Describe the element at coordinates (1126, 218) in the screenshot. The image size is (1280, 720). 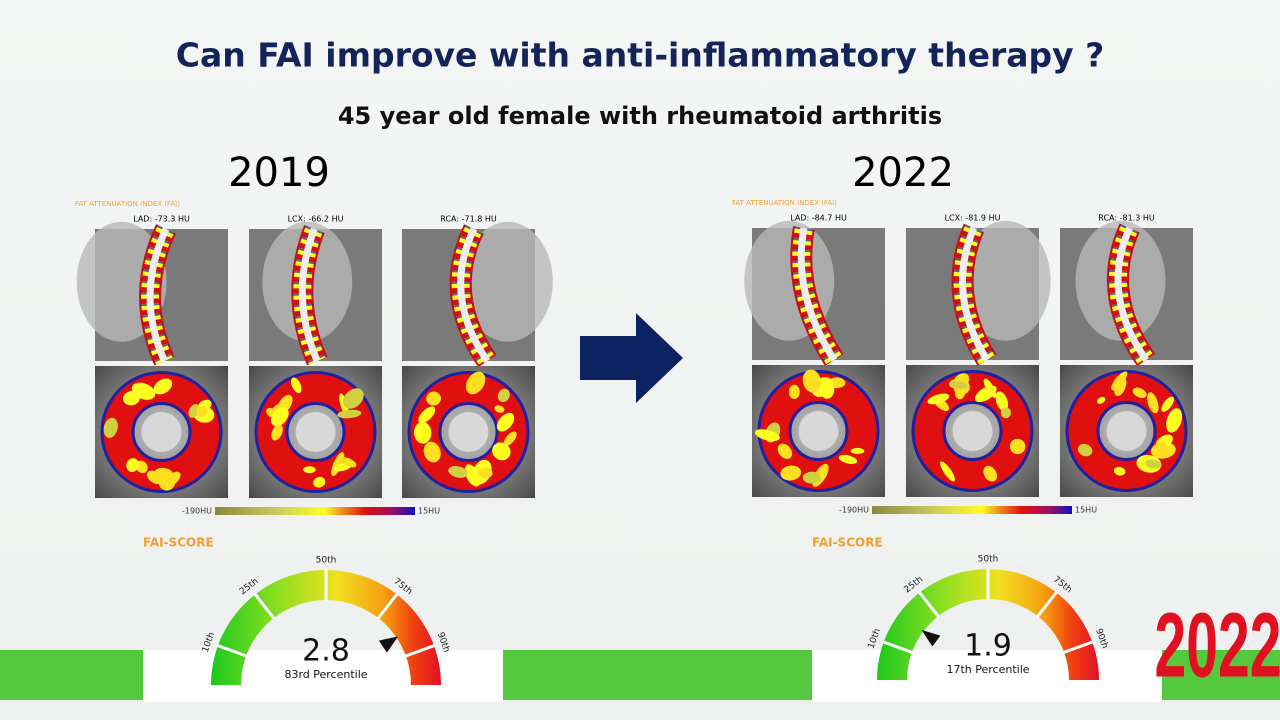
I see `vessel-label: RCA: -81.3 HU` at that location.